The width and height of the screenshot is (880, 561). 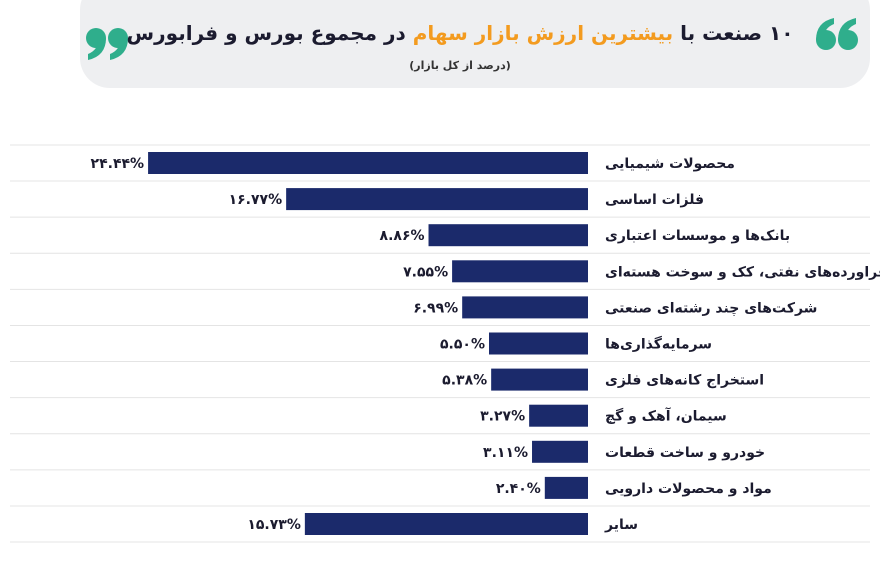 What do you see at coordinates (402, 236) in the screenshot?
I see `value-label: ۸.۸۶%` at bounding box center [402, 236].